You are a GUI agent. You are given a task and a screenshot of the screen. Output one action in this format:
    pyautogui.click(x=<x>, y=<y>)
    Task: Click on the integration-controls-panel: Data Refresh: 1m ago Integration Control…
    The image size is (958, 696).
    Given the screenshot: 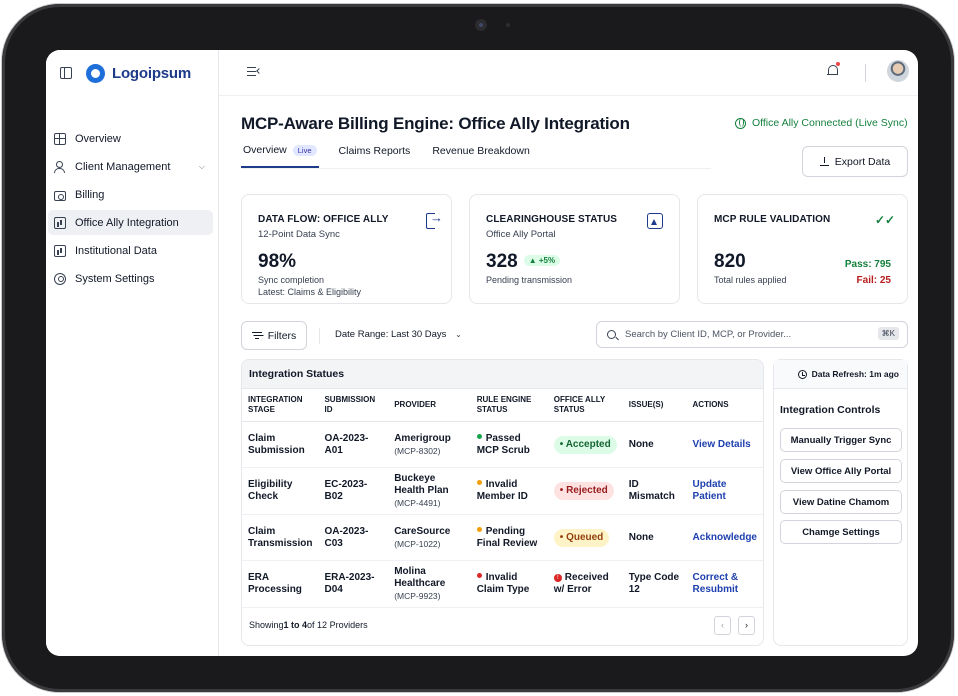 What is the action you would take?
    pyautogui.click(x=840, y=502)
    